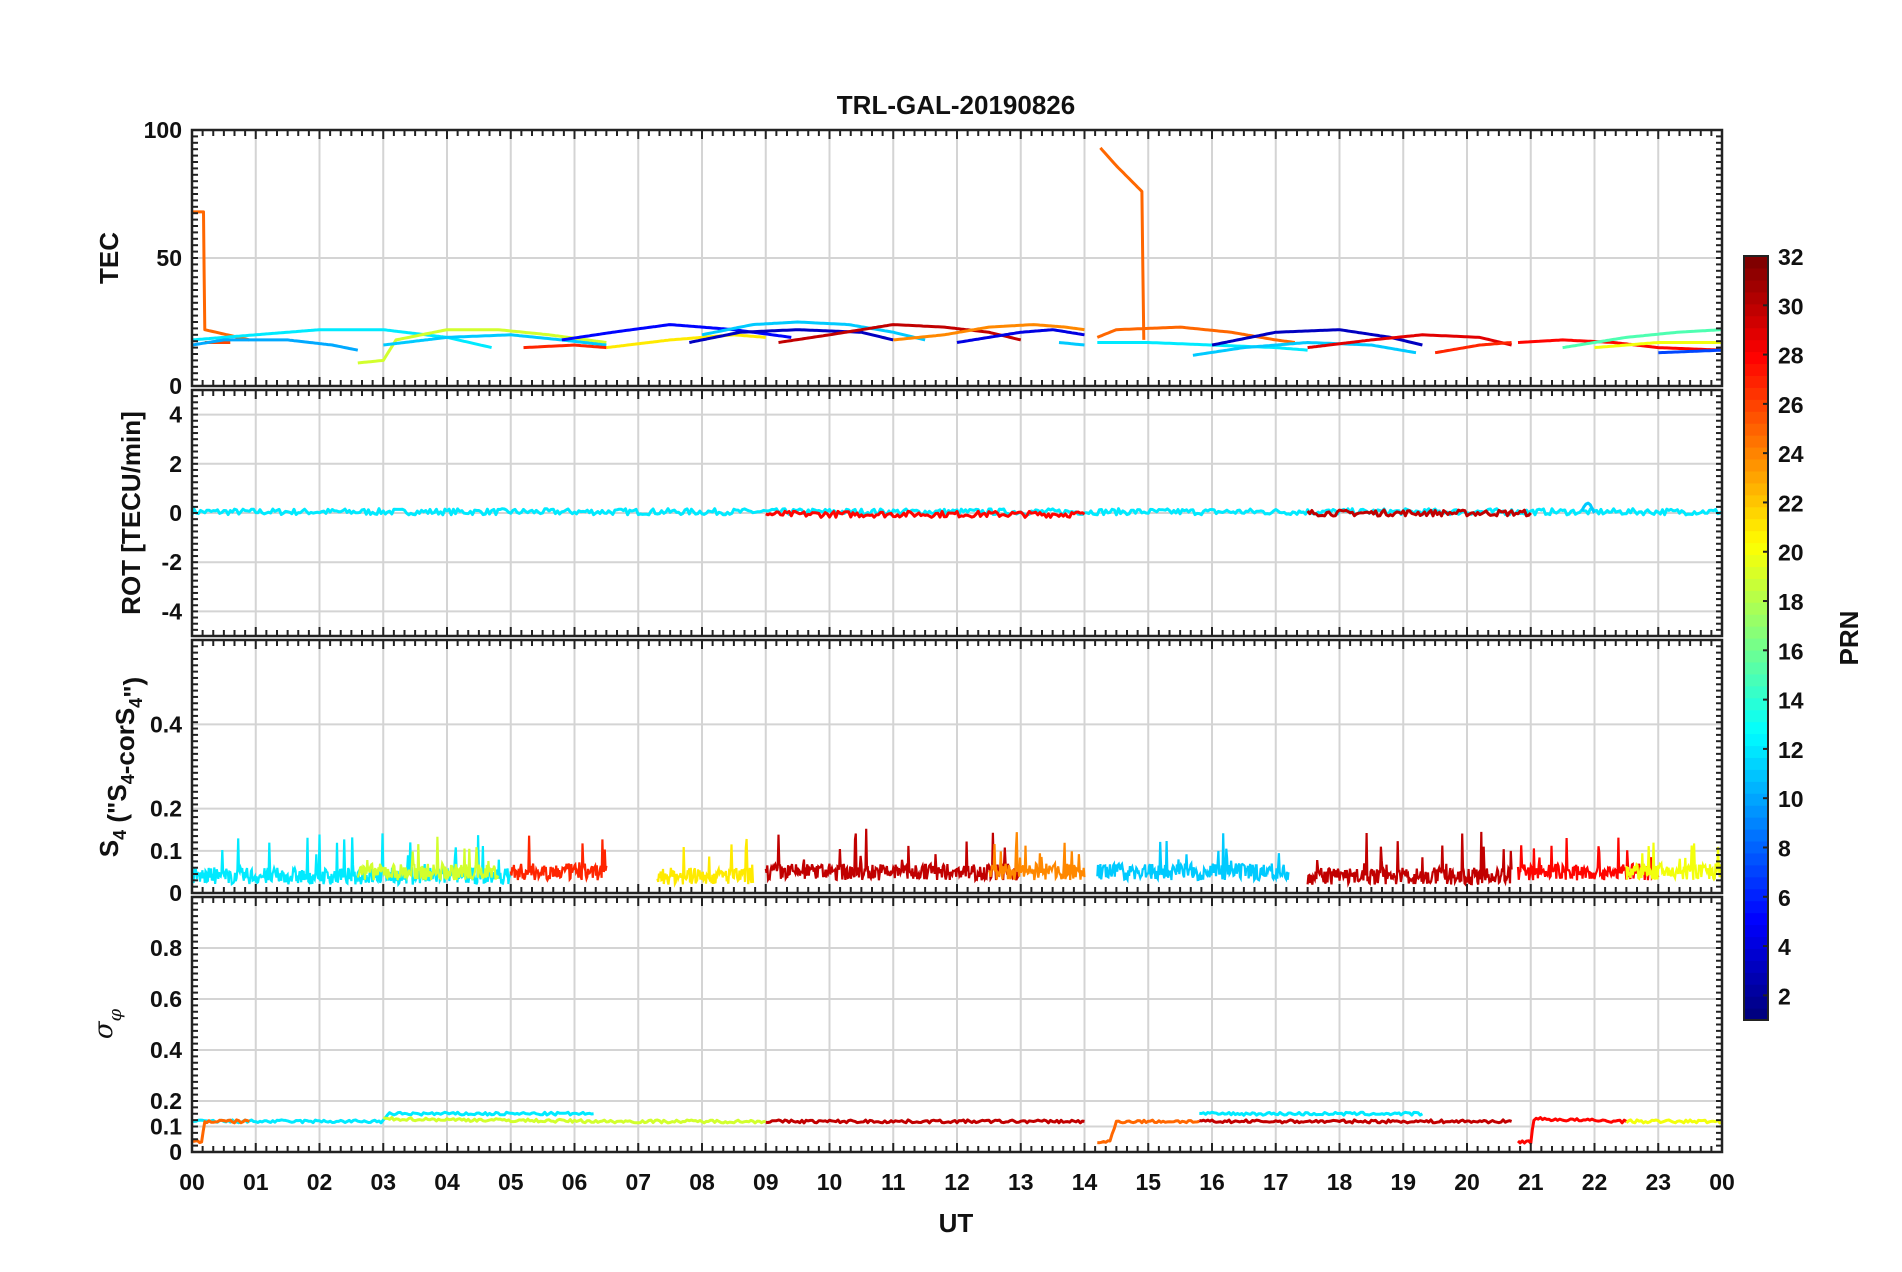 Image resolution: width=1902 pixels, height=1272 pixels. I want to click on y-axis-label-s4: S4 ("S4-corS4"), so click(121, 767).